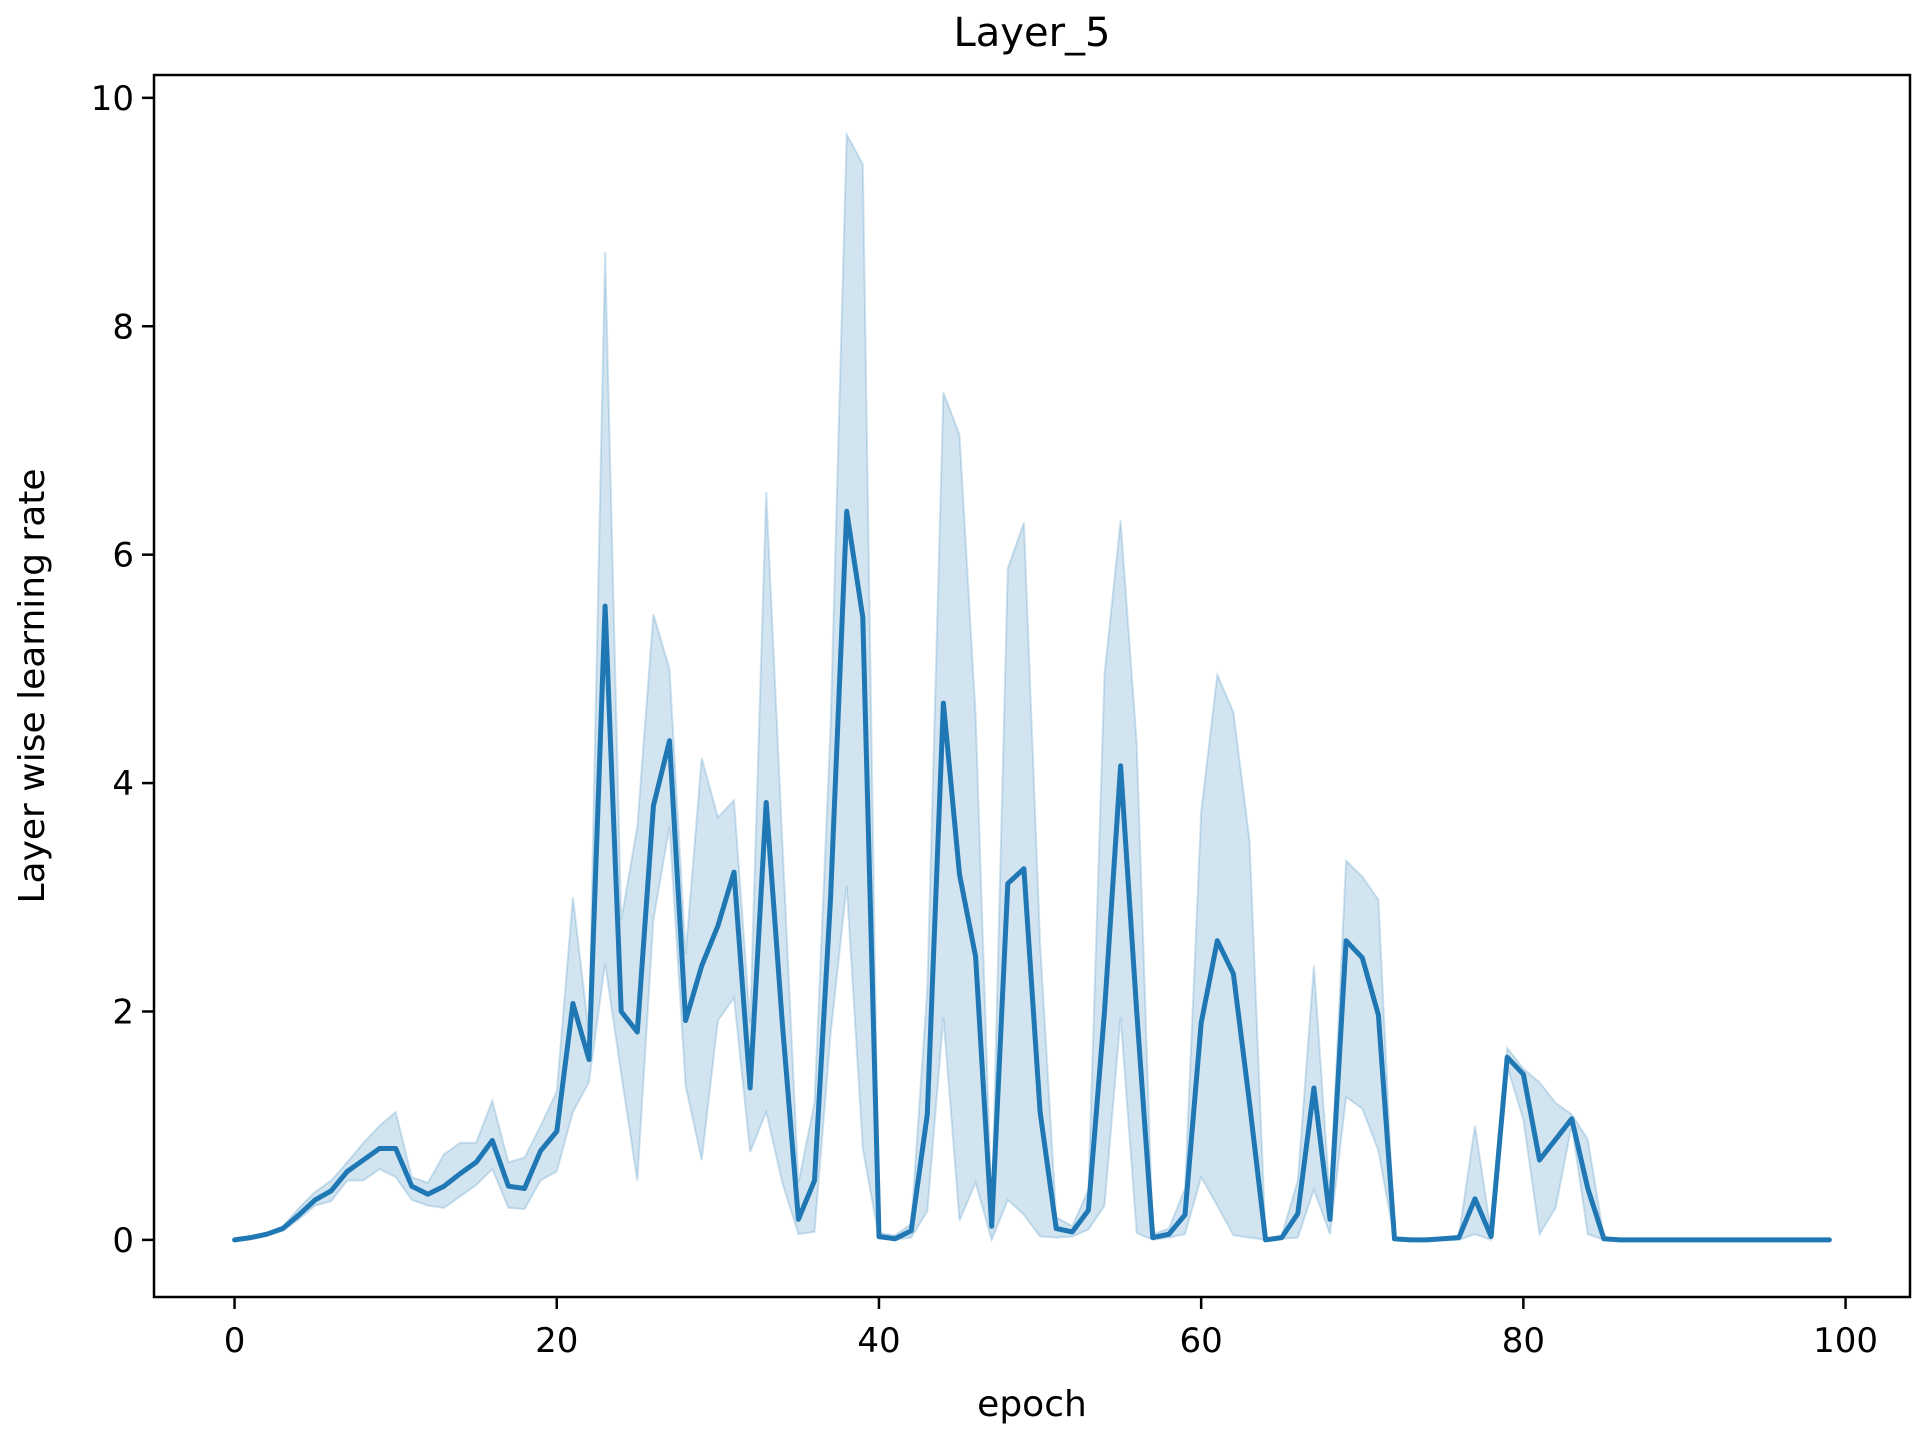  What do you see at coordinates (556, 1341) in the screenshot?
I see `x-tick-label: 20` at bounding box center [556, 1341].